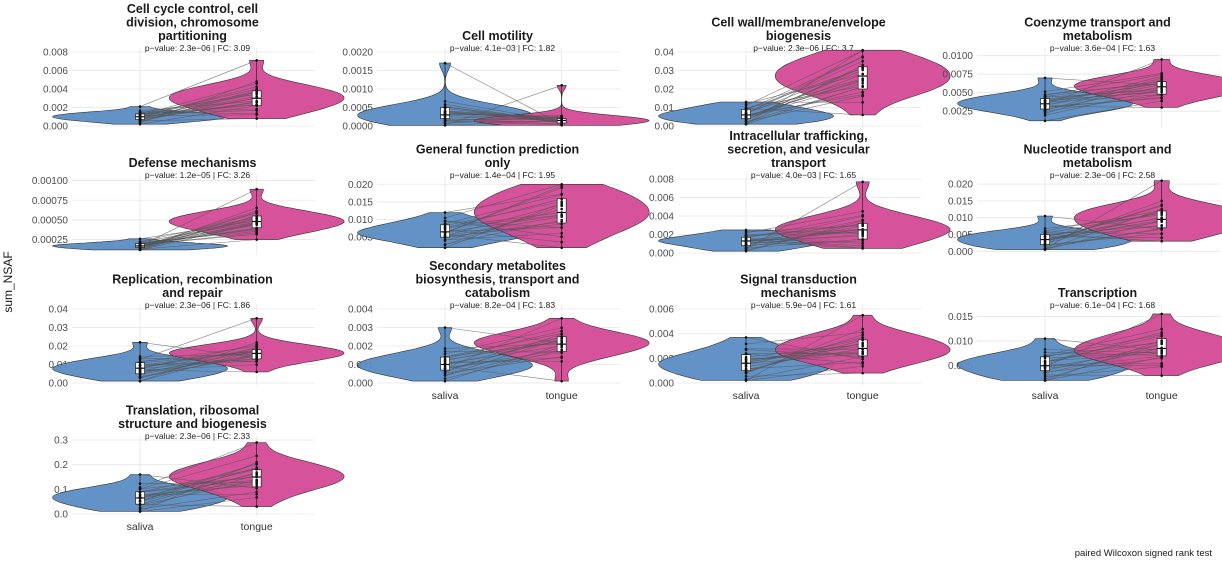  Describe the element at coordinates (357, 90) in the screenshot. I see `y-tick-label: 0.0010` at that location.